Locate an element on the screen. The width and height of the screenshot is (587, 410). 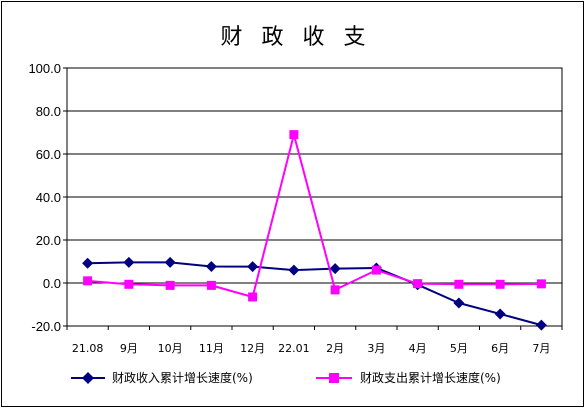
x-tick-label: 6月 is located at coordinates (500, 348).